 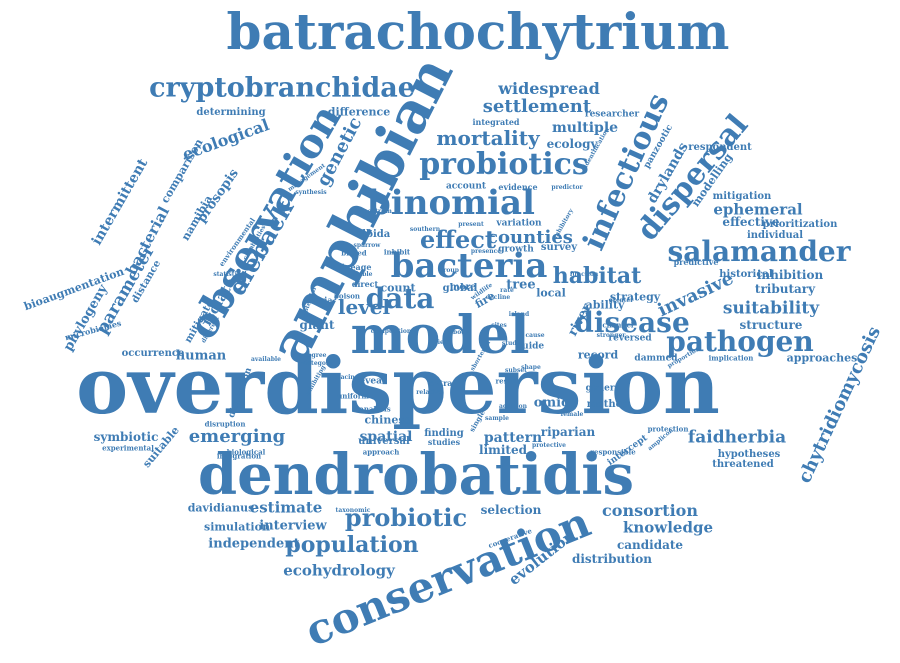 I want to click on cloud-word: cause, so click(x=535, y=335).